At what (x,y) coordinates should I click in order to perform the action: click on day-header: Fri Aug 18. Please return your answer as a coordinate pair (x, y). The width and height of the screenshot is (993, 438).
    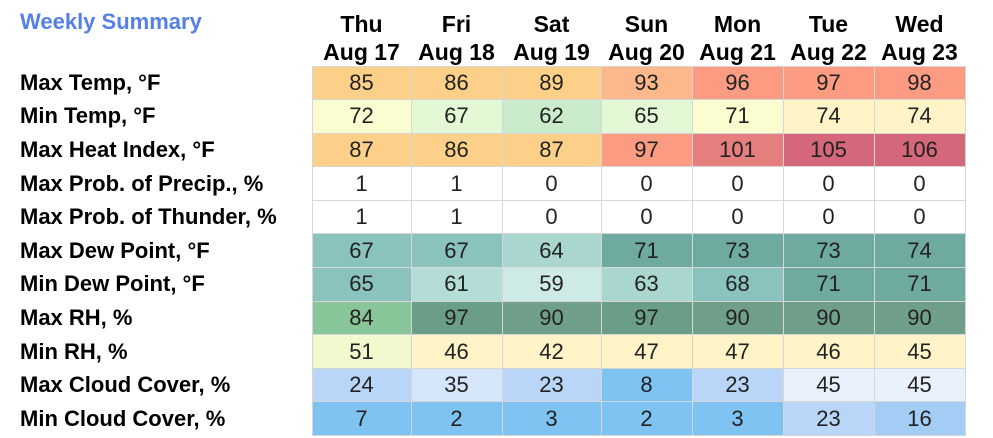
    Looking at the image, I should click on (456, 33).